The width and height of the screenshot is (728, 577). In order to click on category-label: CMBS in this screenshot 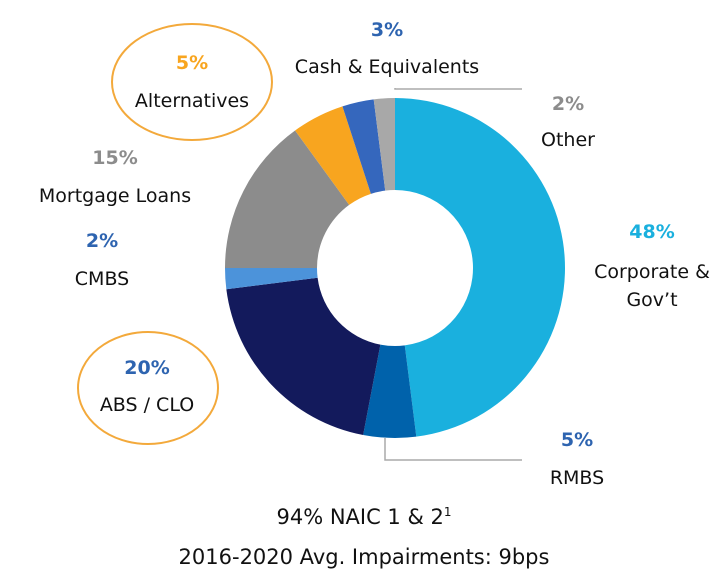, I will do `click(102, 279)`.